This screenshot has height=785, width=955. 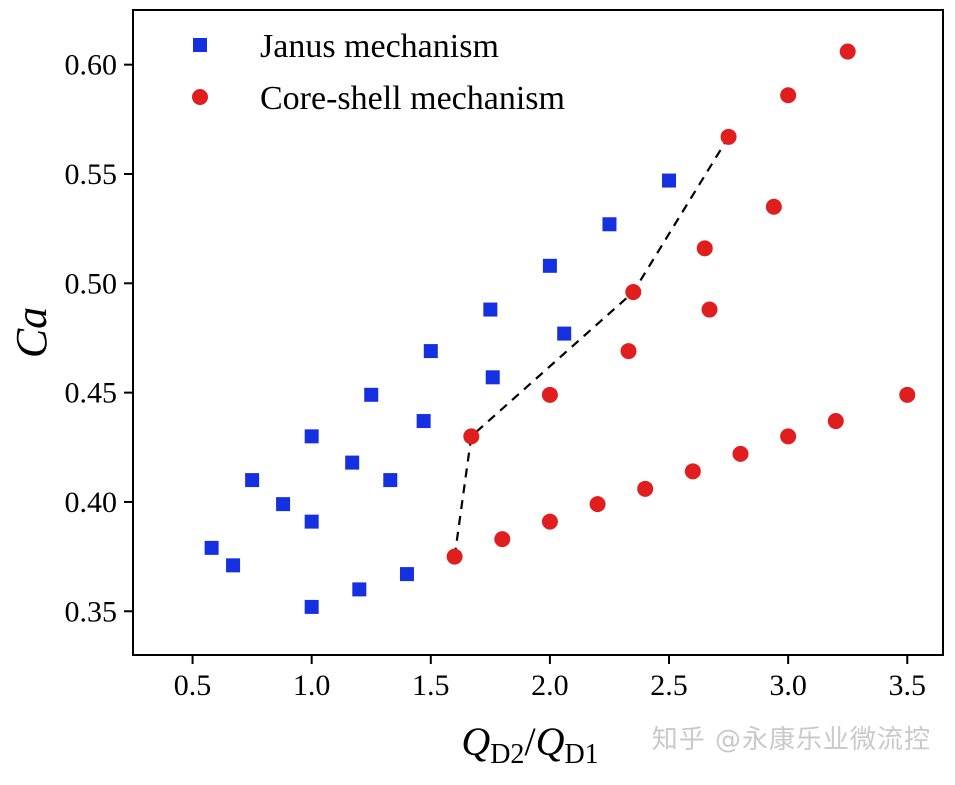 What do you see at coordinates (791, 740) in the screenshot?
I see `watermark-text: 知乎 @永康乐业微流控` at bounding box center [791, 740].